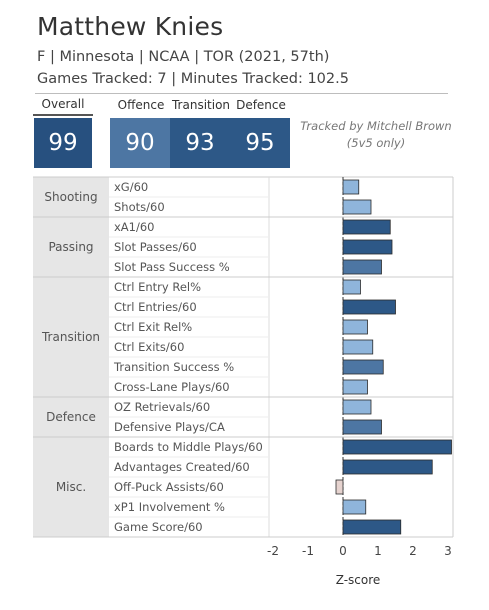 Image resolution: width=489 pixels, height=610 pixels. Describe the element at coordinates (153, 327) in the screenshot. I see `metric-label: Ctrl Exit Rel%` at that location.